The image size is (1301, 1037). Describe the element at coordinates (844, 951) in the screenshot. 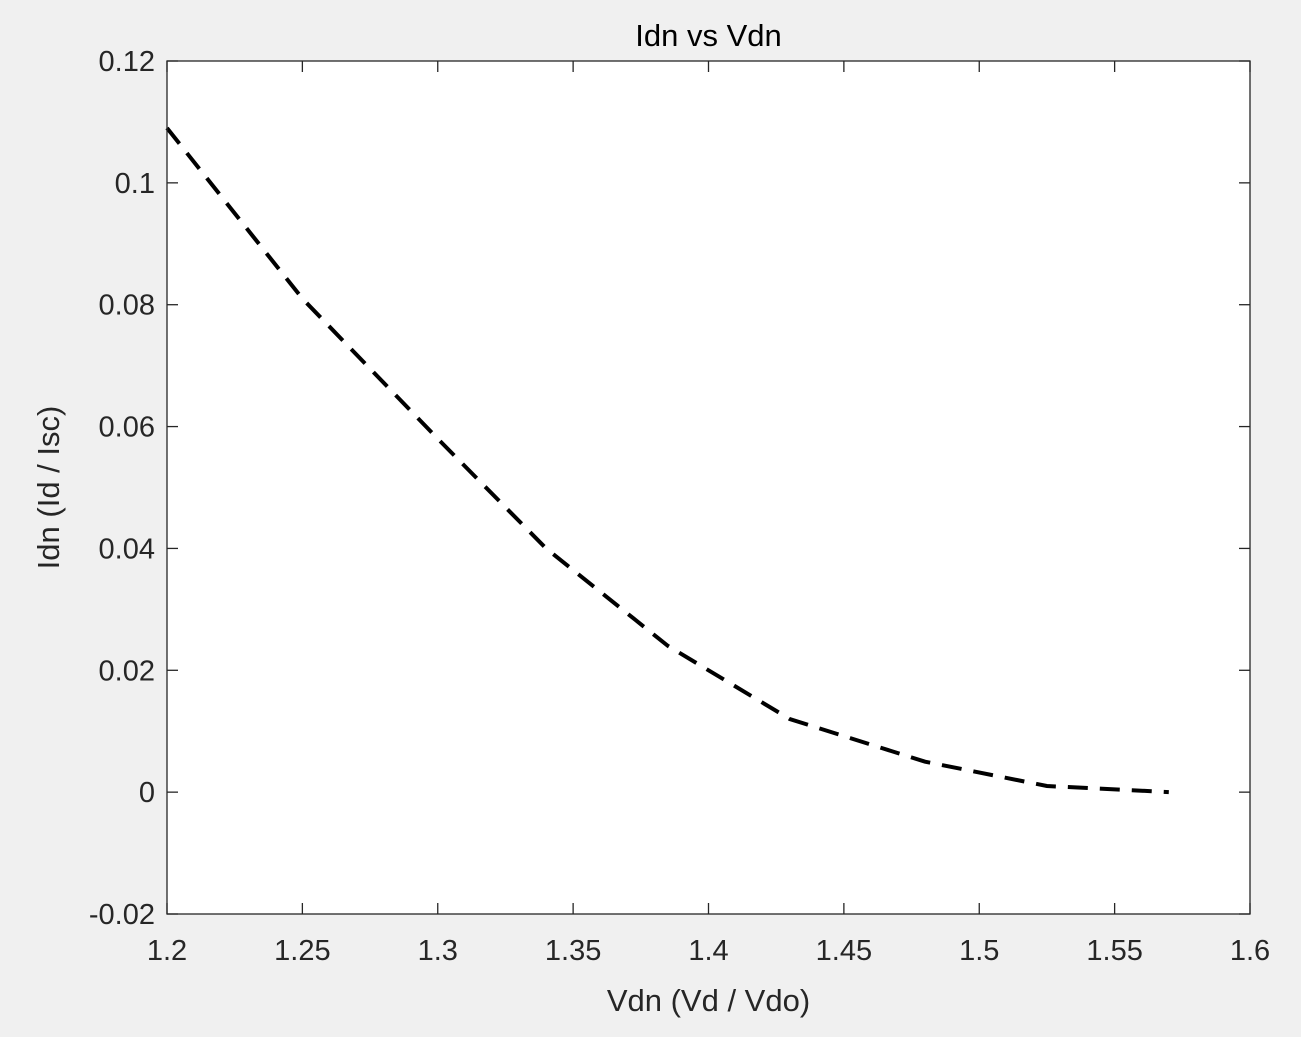

I see `x-tick-label: 1.45` at that location.